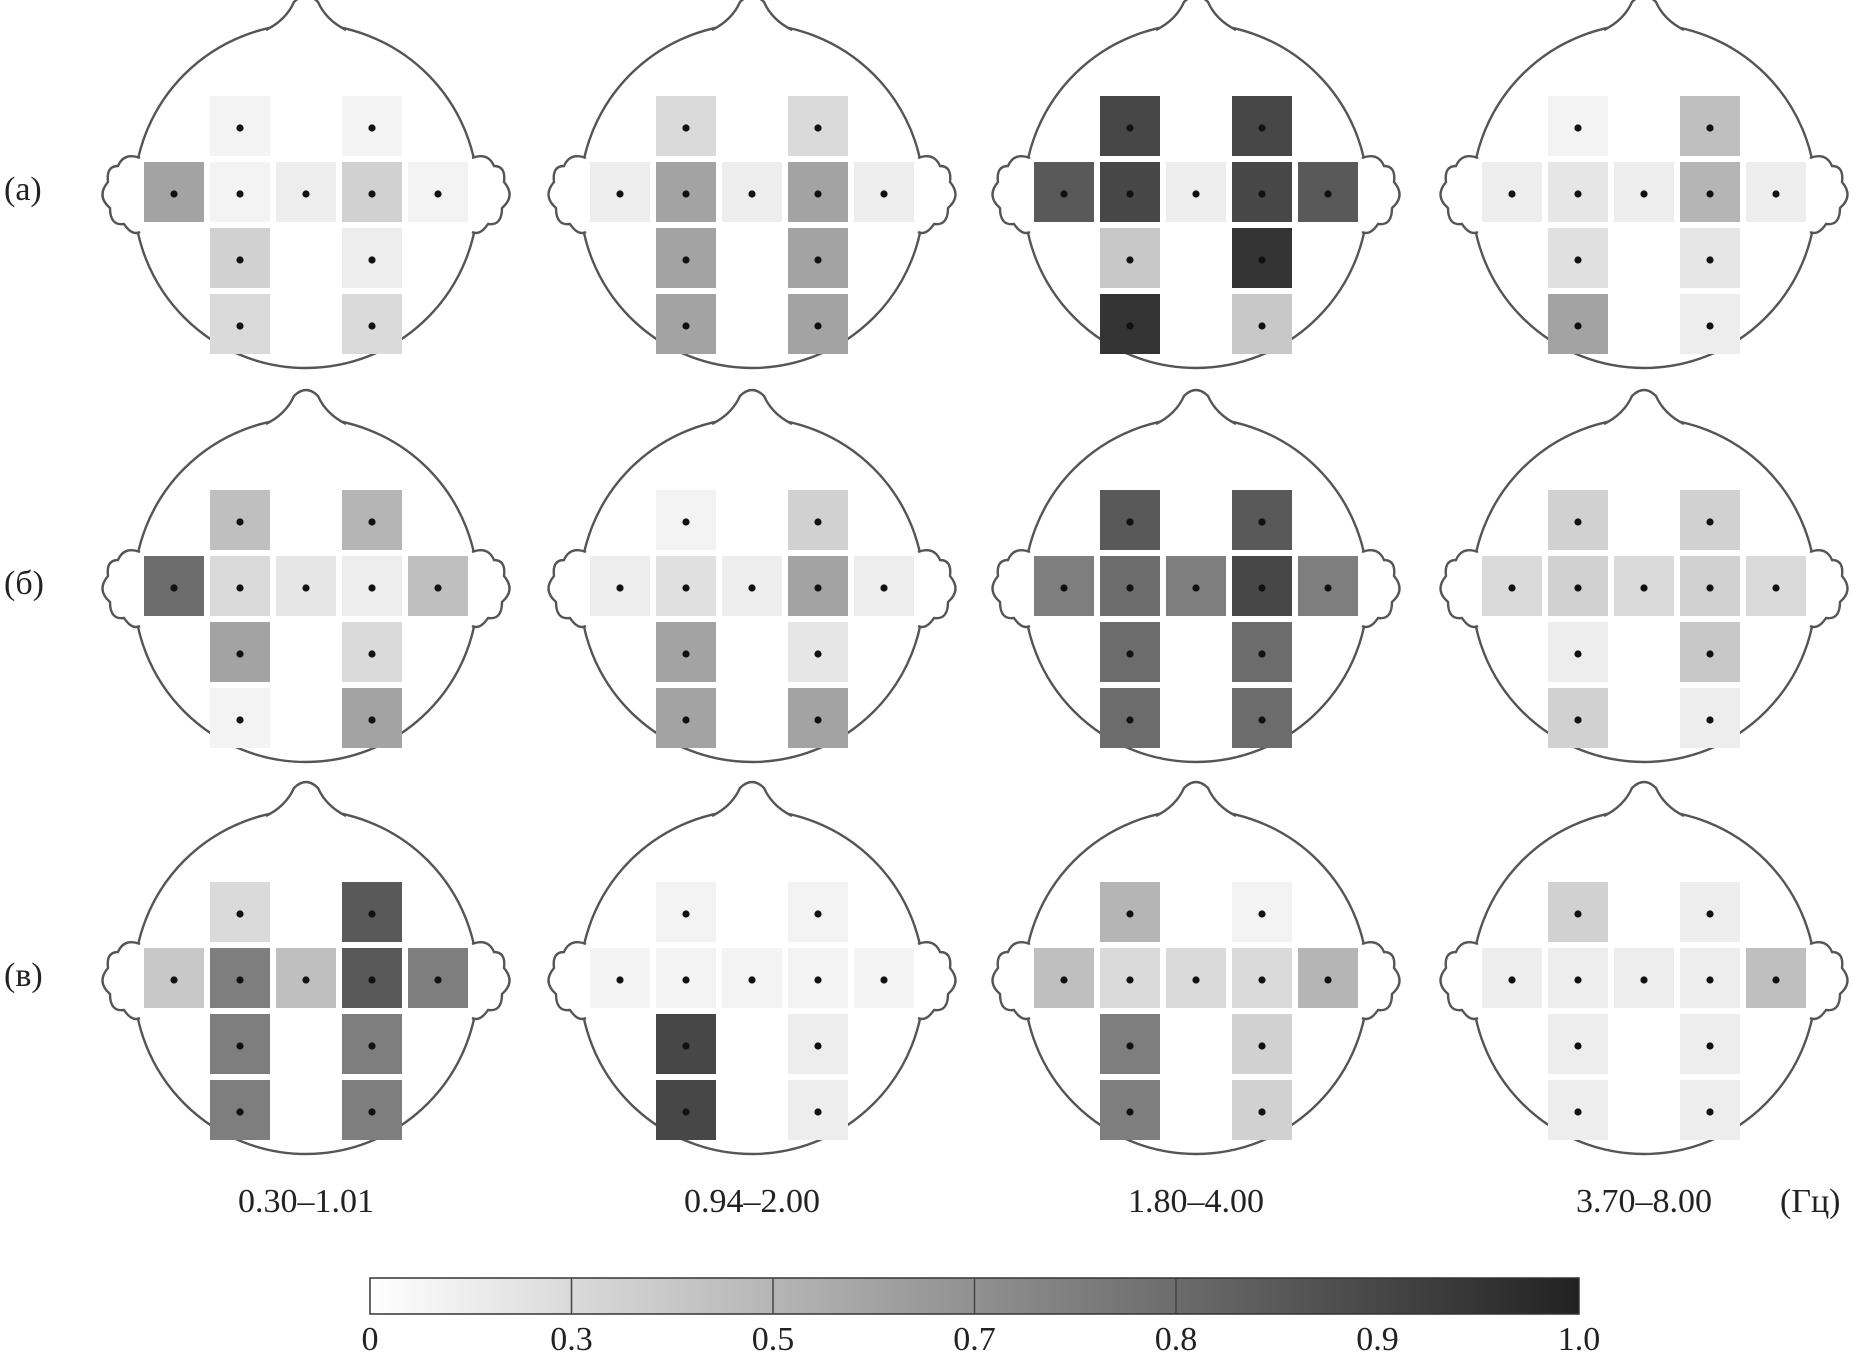  I want to click on colorbar-tick-label: 0.5, so click(773, 1339).